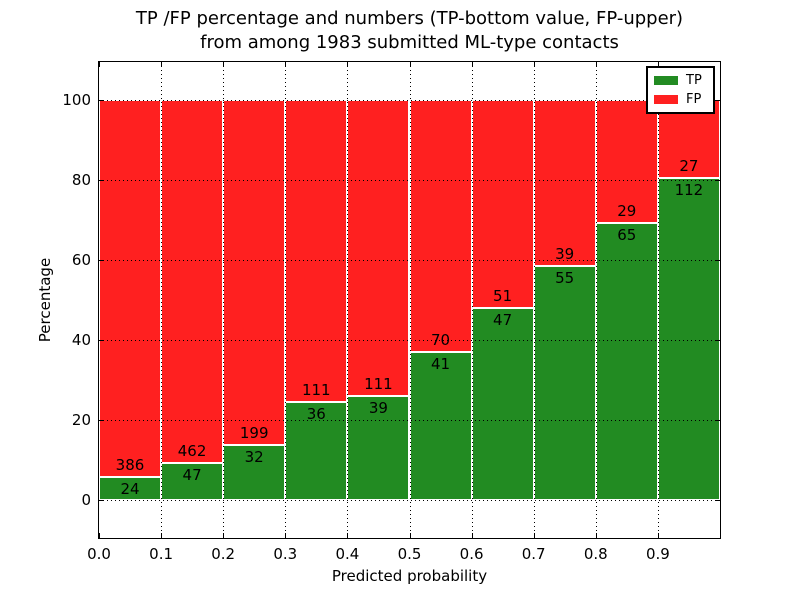 Image resolution: width=800 pixels, height=600 pixels. What do you see at coordinates (440, 364) in the screenshot?
I see `tp-count-label: 41` at bounding box center [440, 364].